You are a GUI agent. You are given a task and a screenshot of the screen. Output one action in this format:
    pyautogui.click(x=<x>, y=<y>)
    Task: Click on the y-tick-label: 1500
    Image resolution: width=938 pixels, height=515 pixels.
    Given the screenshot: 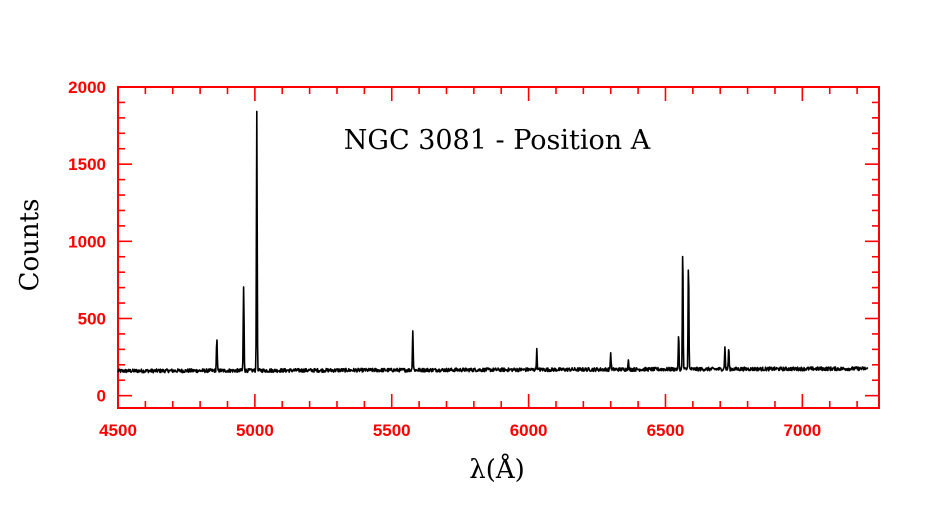 What is the action you would take?
    pyautogui.click(x=87, y=164)
    